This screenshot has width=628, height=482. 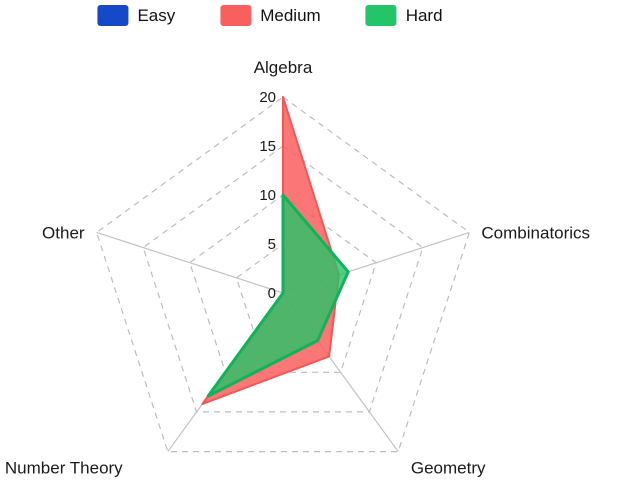 What do you see at coordinates (381, 15) in the screenshot?
I see `legend-swatch-hard` at bounding box center [381, 15].